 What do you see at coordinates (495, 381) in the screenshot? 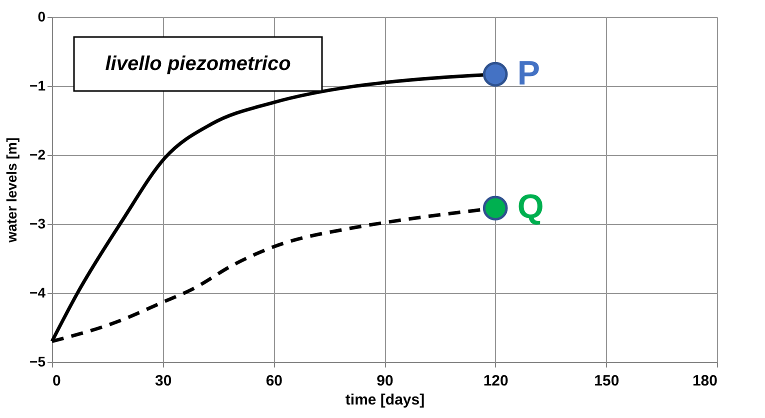
I see `x-tick-label: 120` at bounding box center [495, 381].